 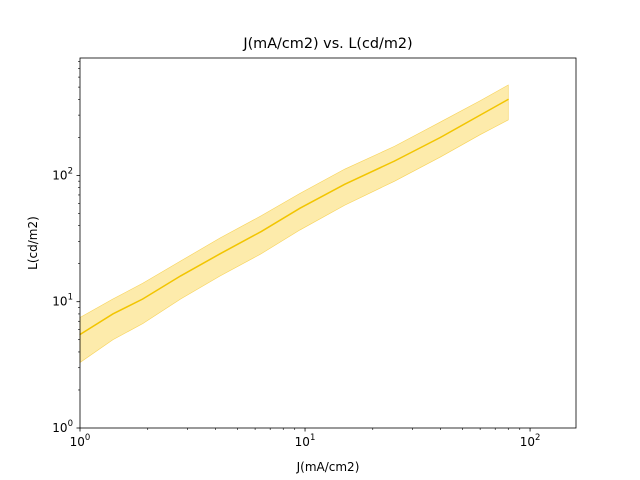 What do you see at coordinates (33, 243) in the screenshot?
I see `y-axis-label: L(cd/m2)` at bounding box center [33, 243].